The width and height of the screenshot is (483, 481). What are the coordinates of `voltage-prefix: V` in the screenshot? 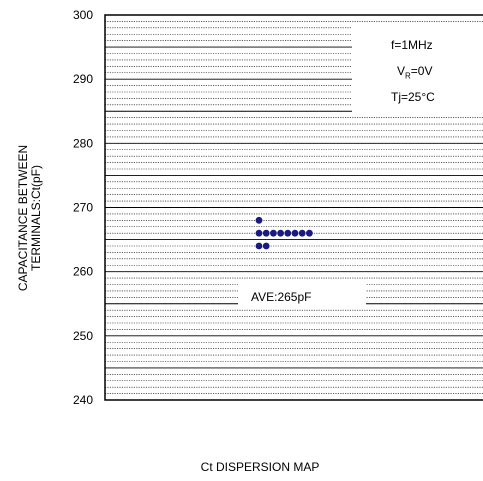 It's located at (401, 71).